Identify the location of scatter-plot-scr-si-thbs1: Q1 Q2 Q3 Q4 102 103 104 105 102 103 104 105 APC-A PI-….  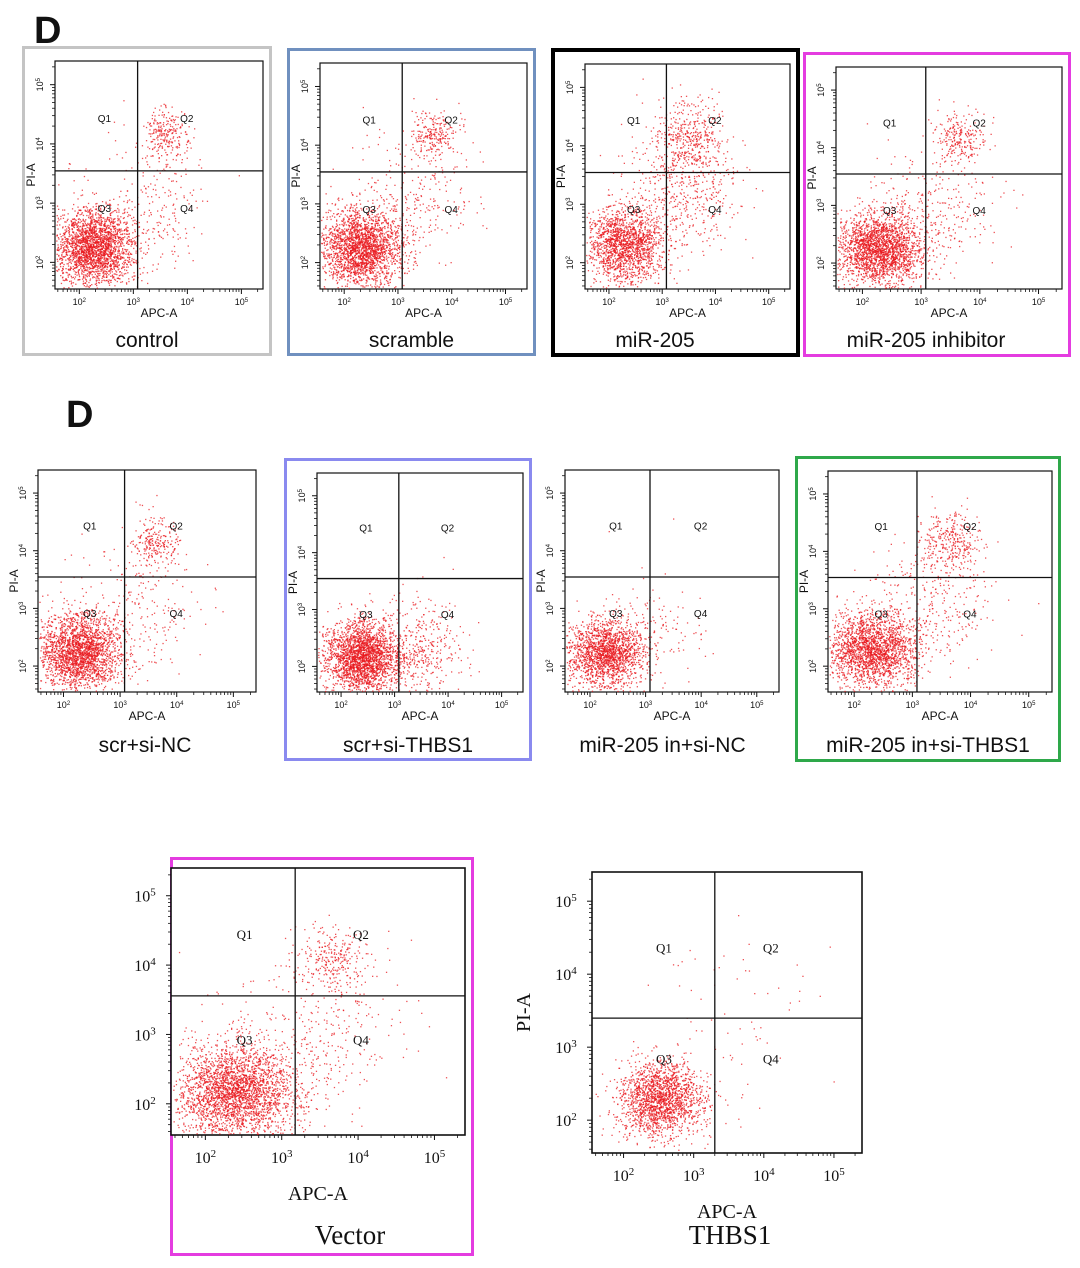
(405, 597).